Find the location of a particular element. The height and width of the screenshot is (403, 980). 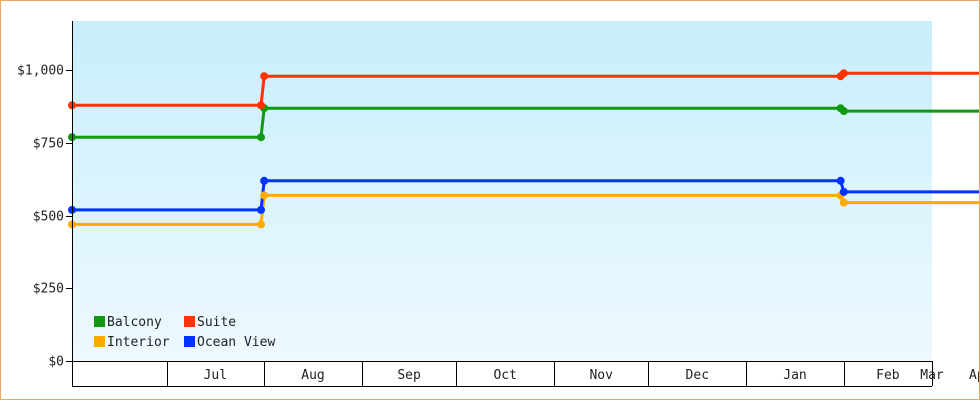

balcony-line is located at coordinates (526, 122).